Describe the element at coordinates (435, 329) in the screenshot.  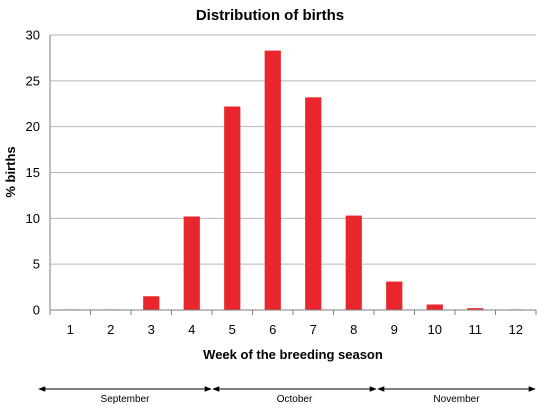
I see `x-tick-label: 10` at that location.